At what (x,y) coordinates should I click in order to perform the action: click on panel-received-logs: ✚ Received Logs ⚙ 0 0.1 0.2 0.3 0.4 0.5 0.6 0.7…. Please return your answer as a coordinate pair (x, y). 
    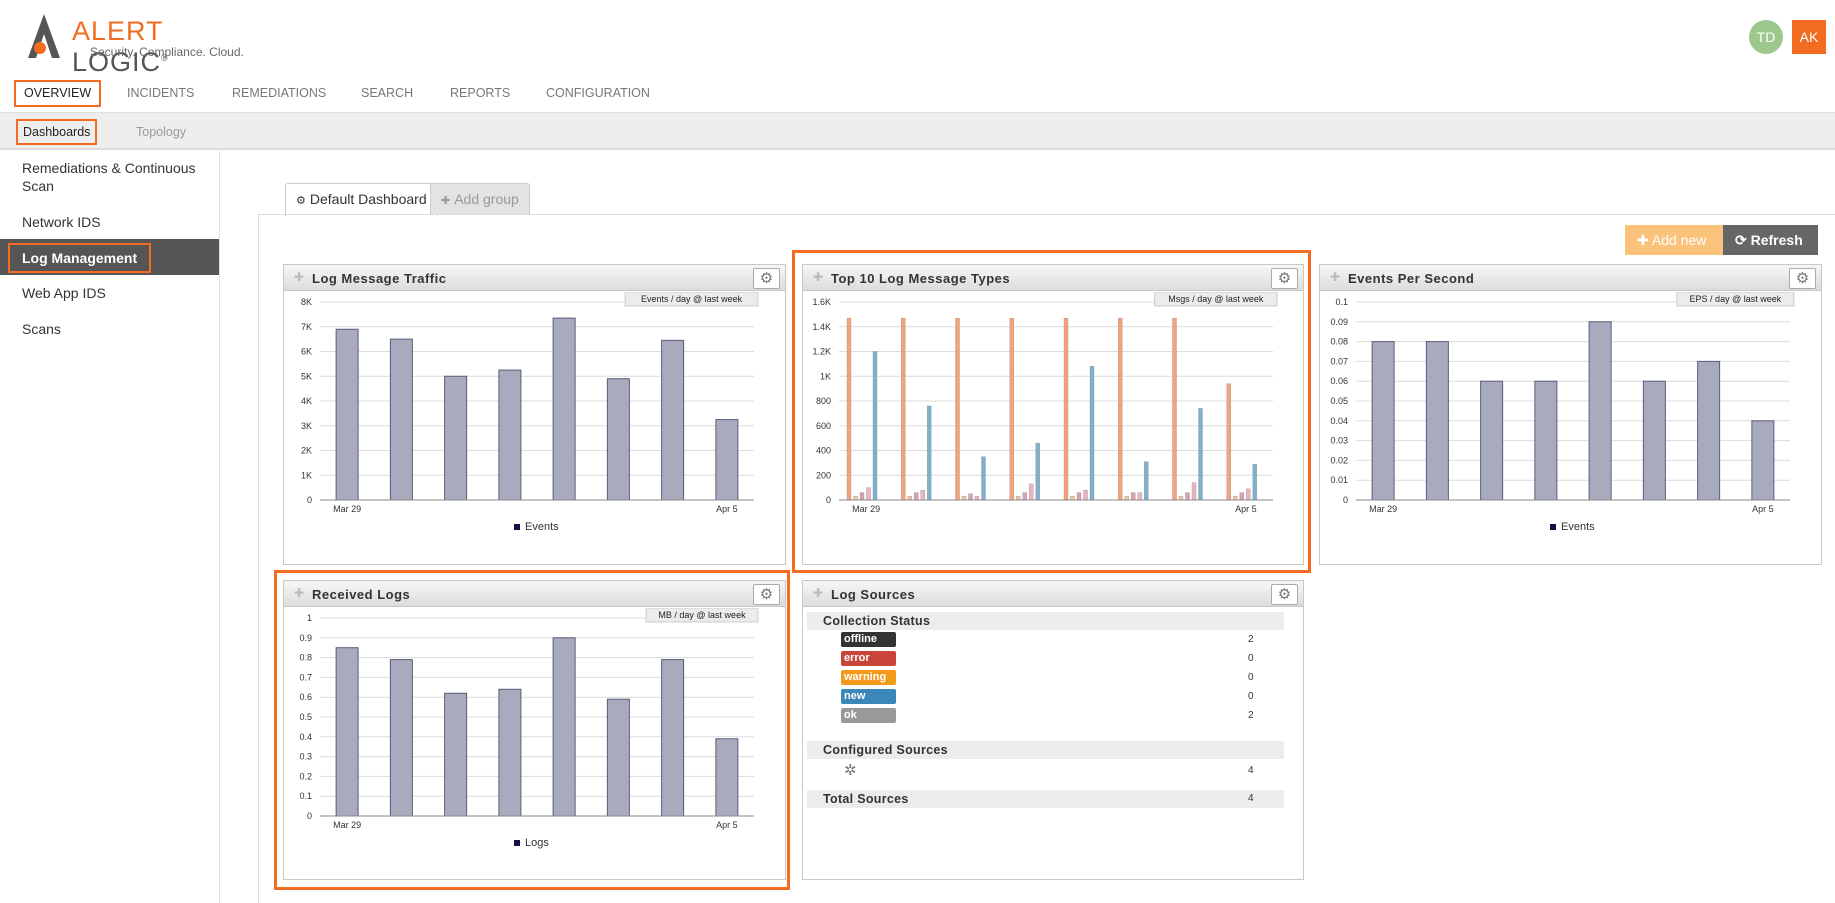
    Looking at the image, I should click on (534, 730).